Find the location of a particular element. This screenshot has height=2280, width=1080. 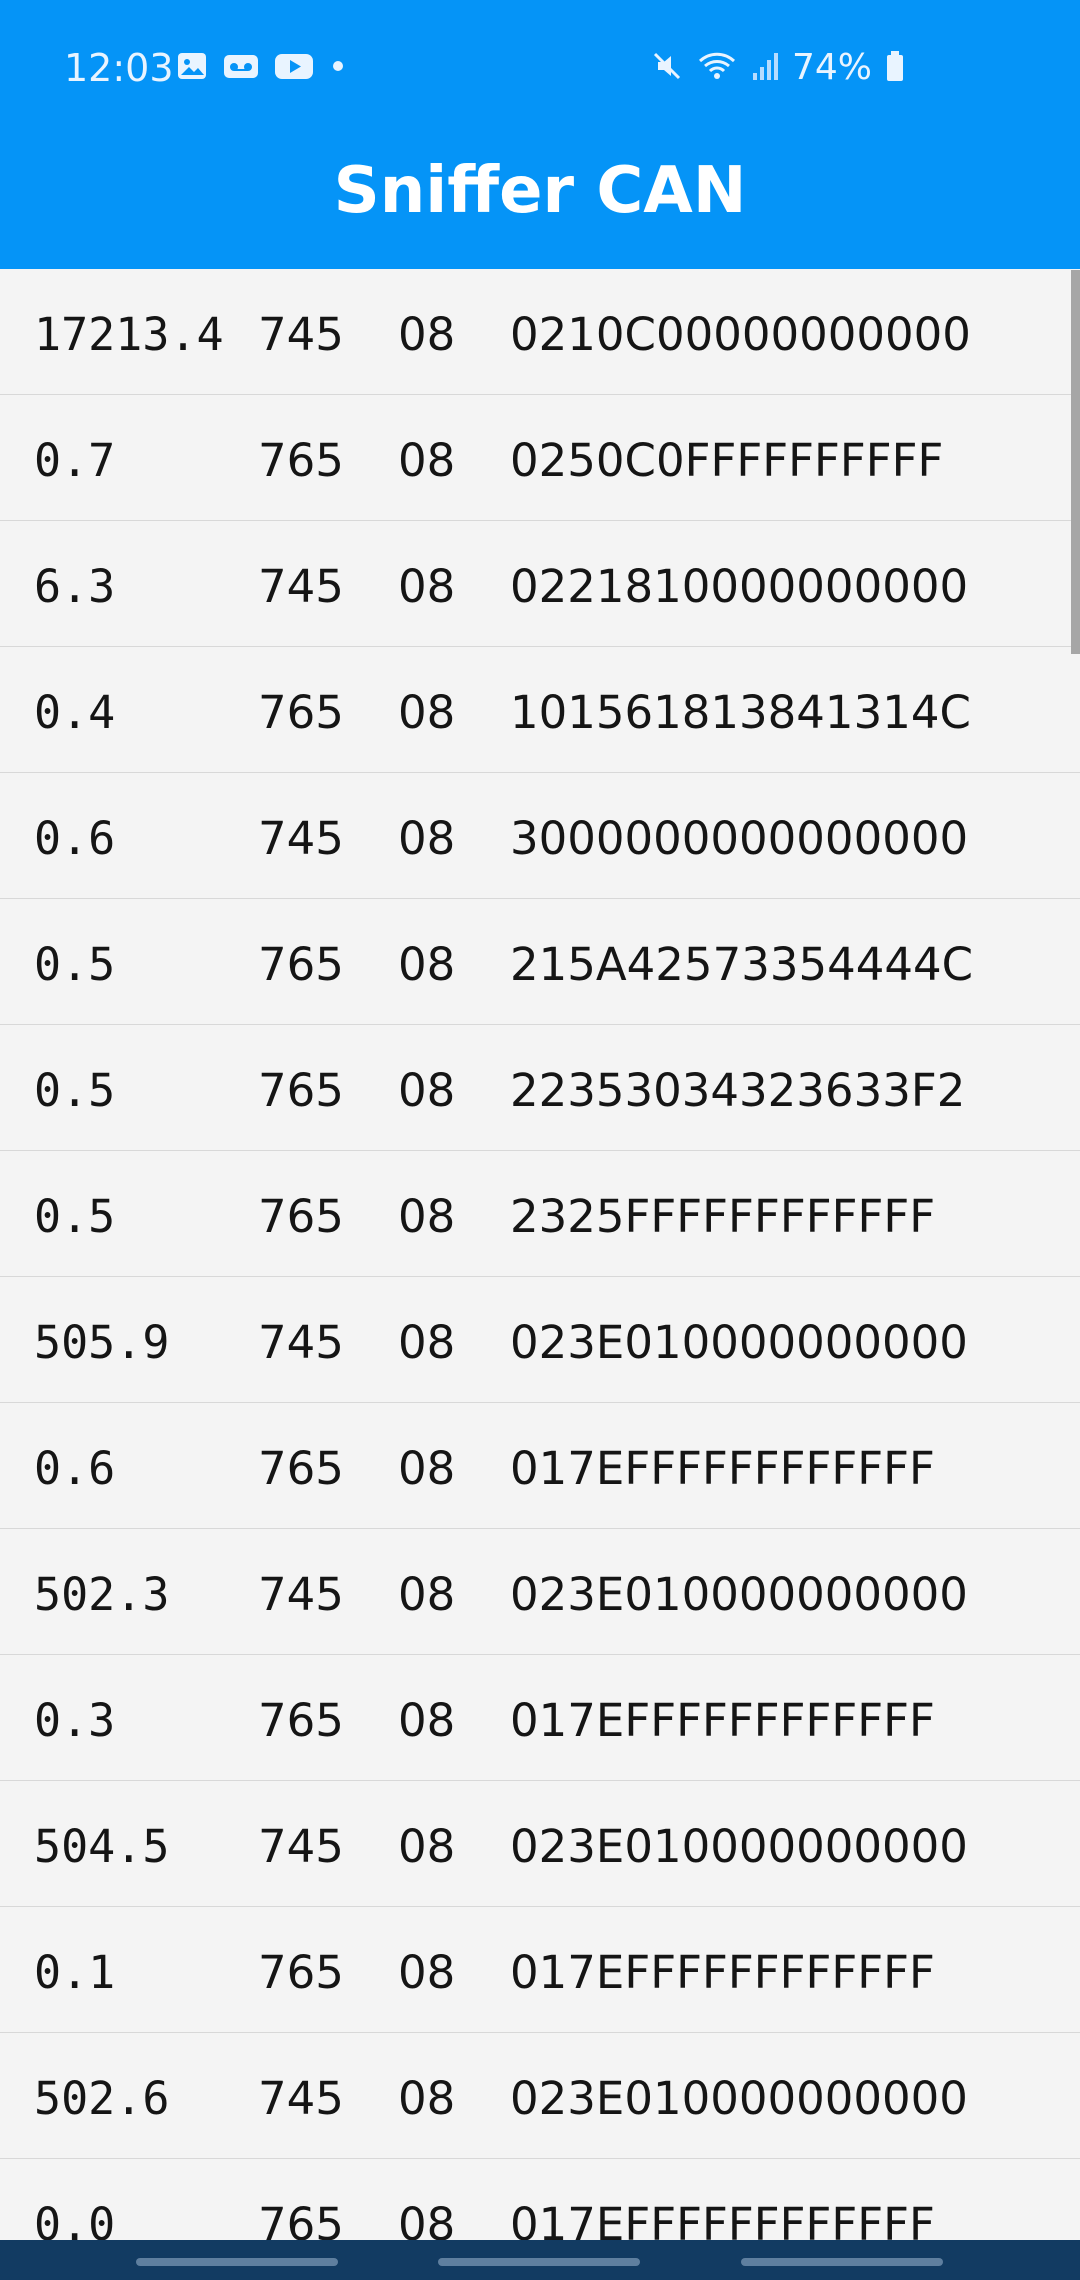

message-data: 22353034323633F2 is located at coordinates (738, 1090).